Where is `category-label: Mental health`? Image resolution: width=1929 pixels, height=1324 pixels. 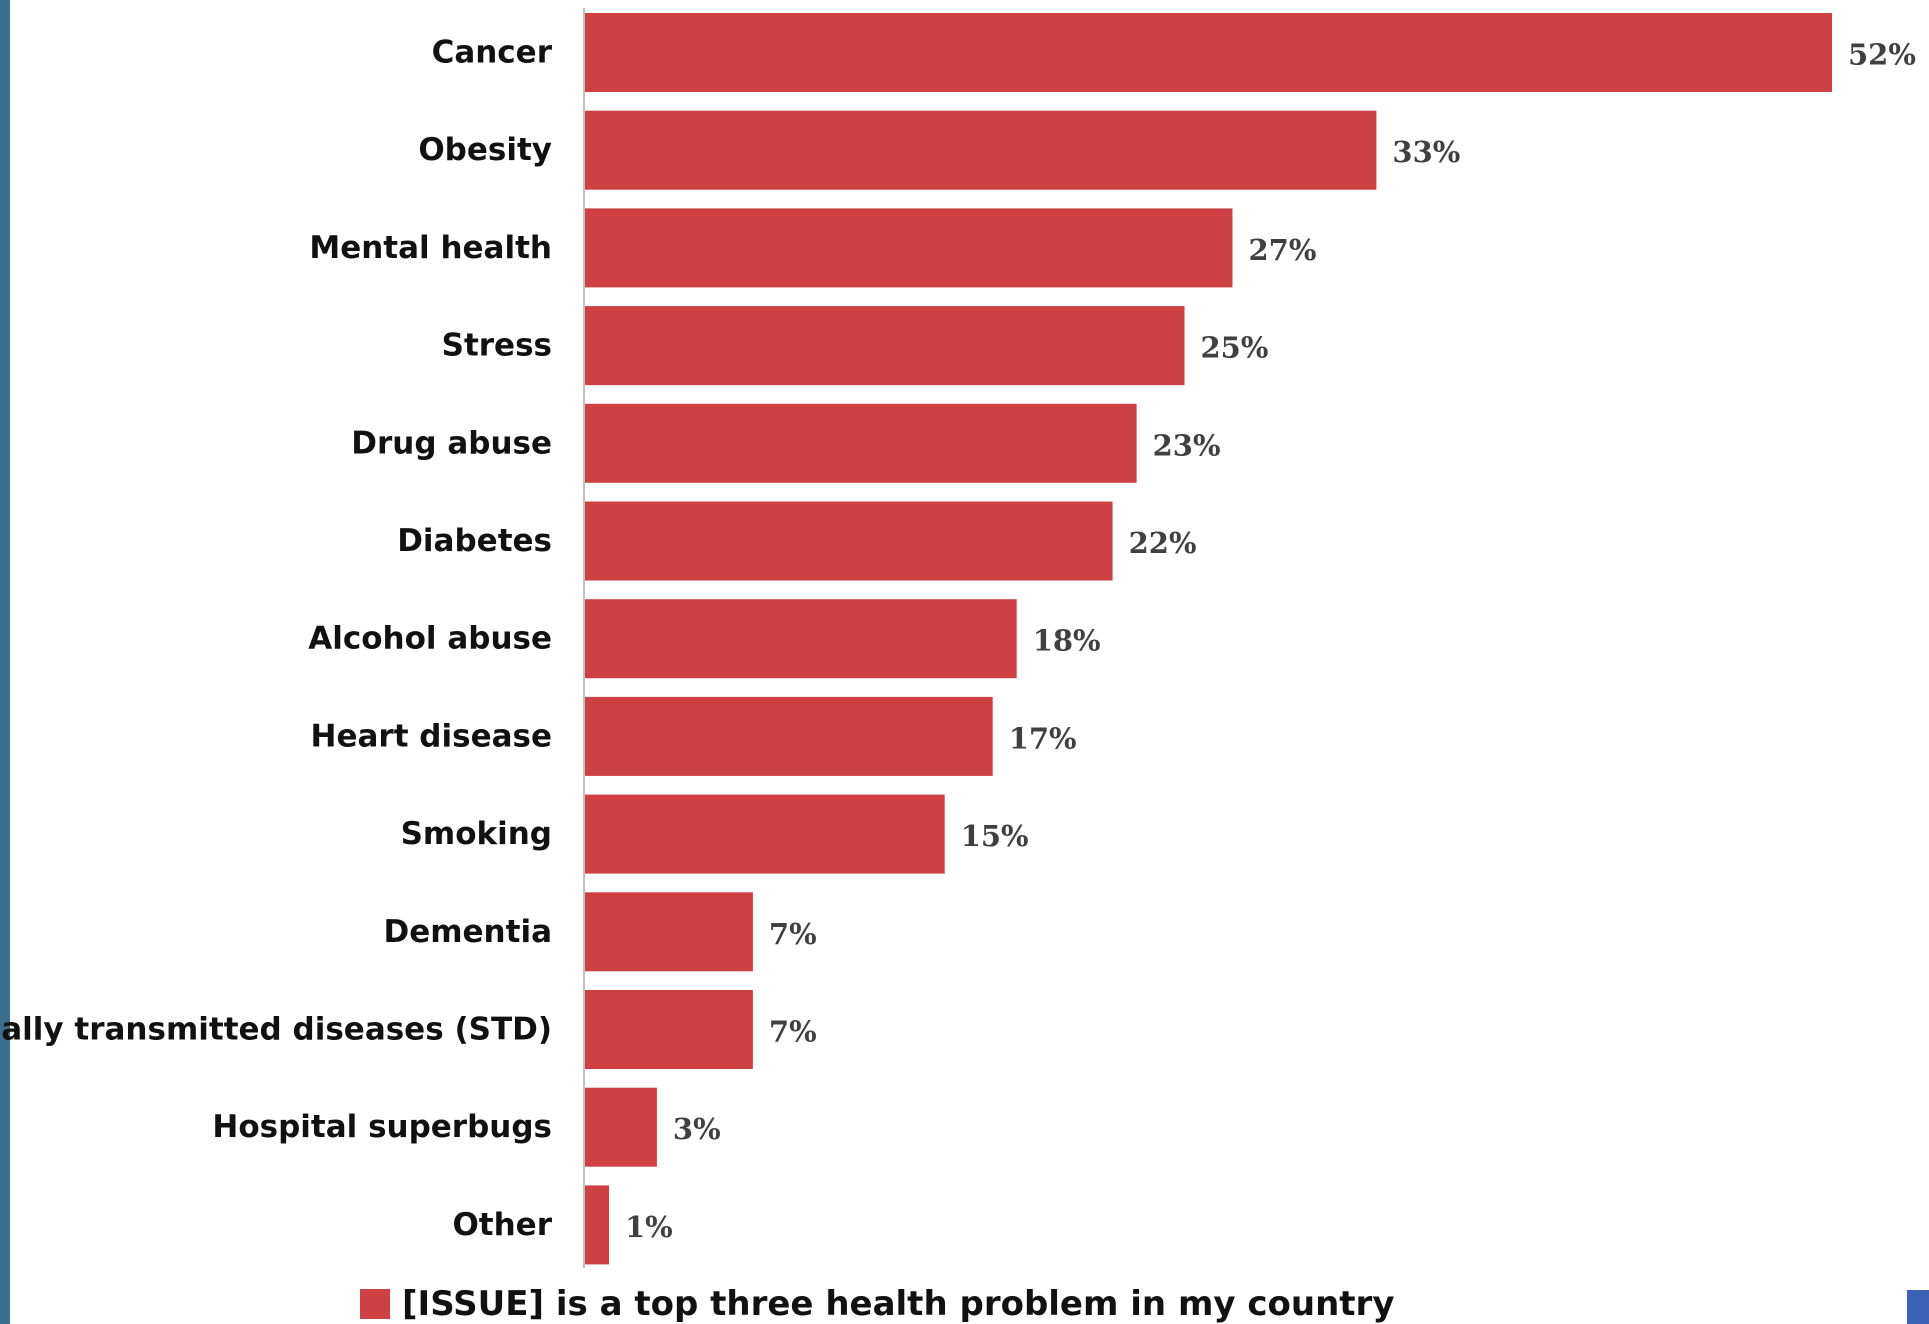 category-label: Mental health is located at coordinates (430, 248).